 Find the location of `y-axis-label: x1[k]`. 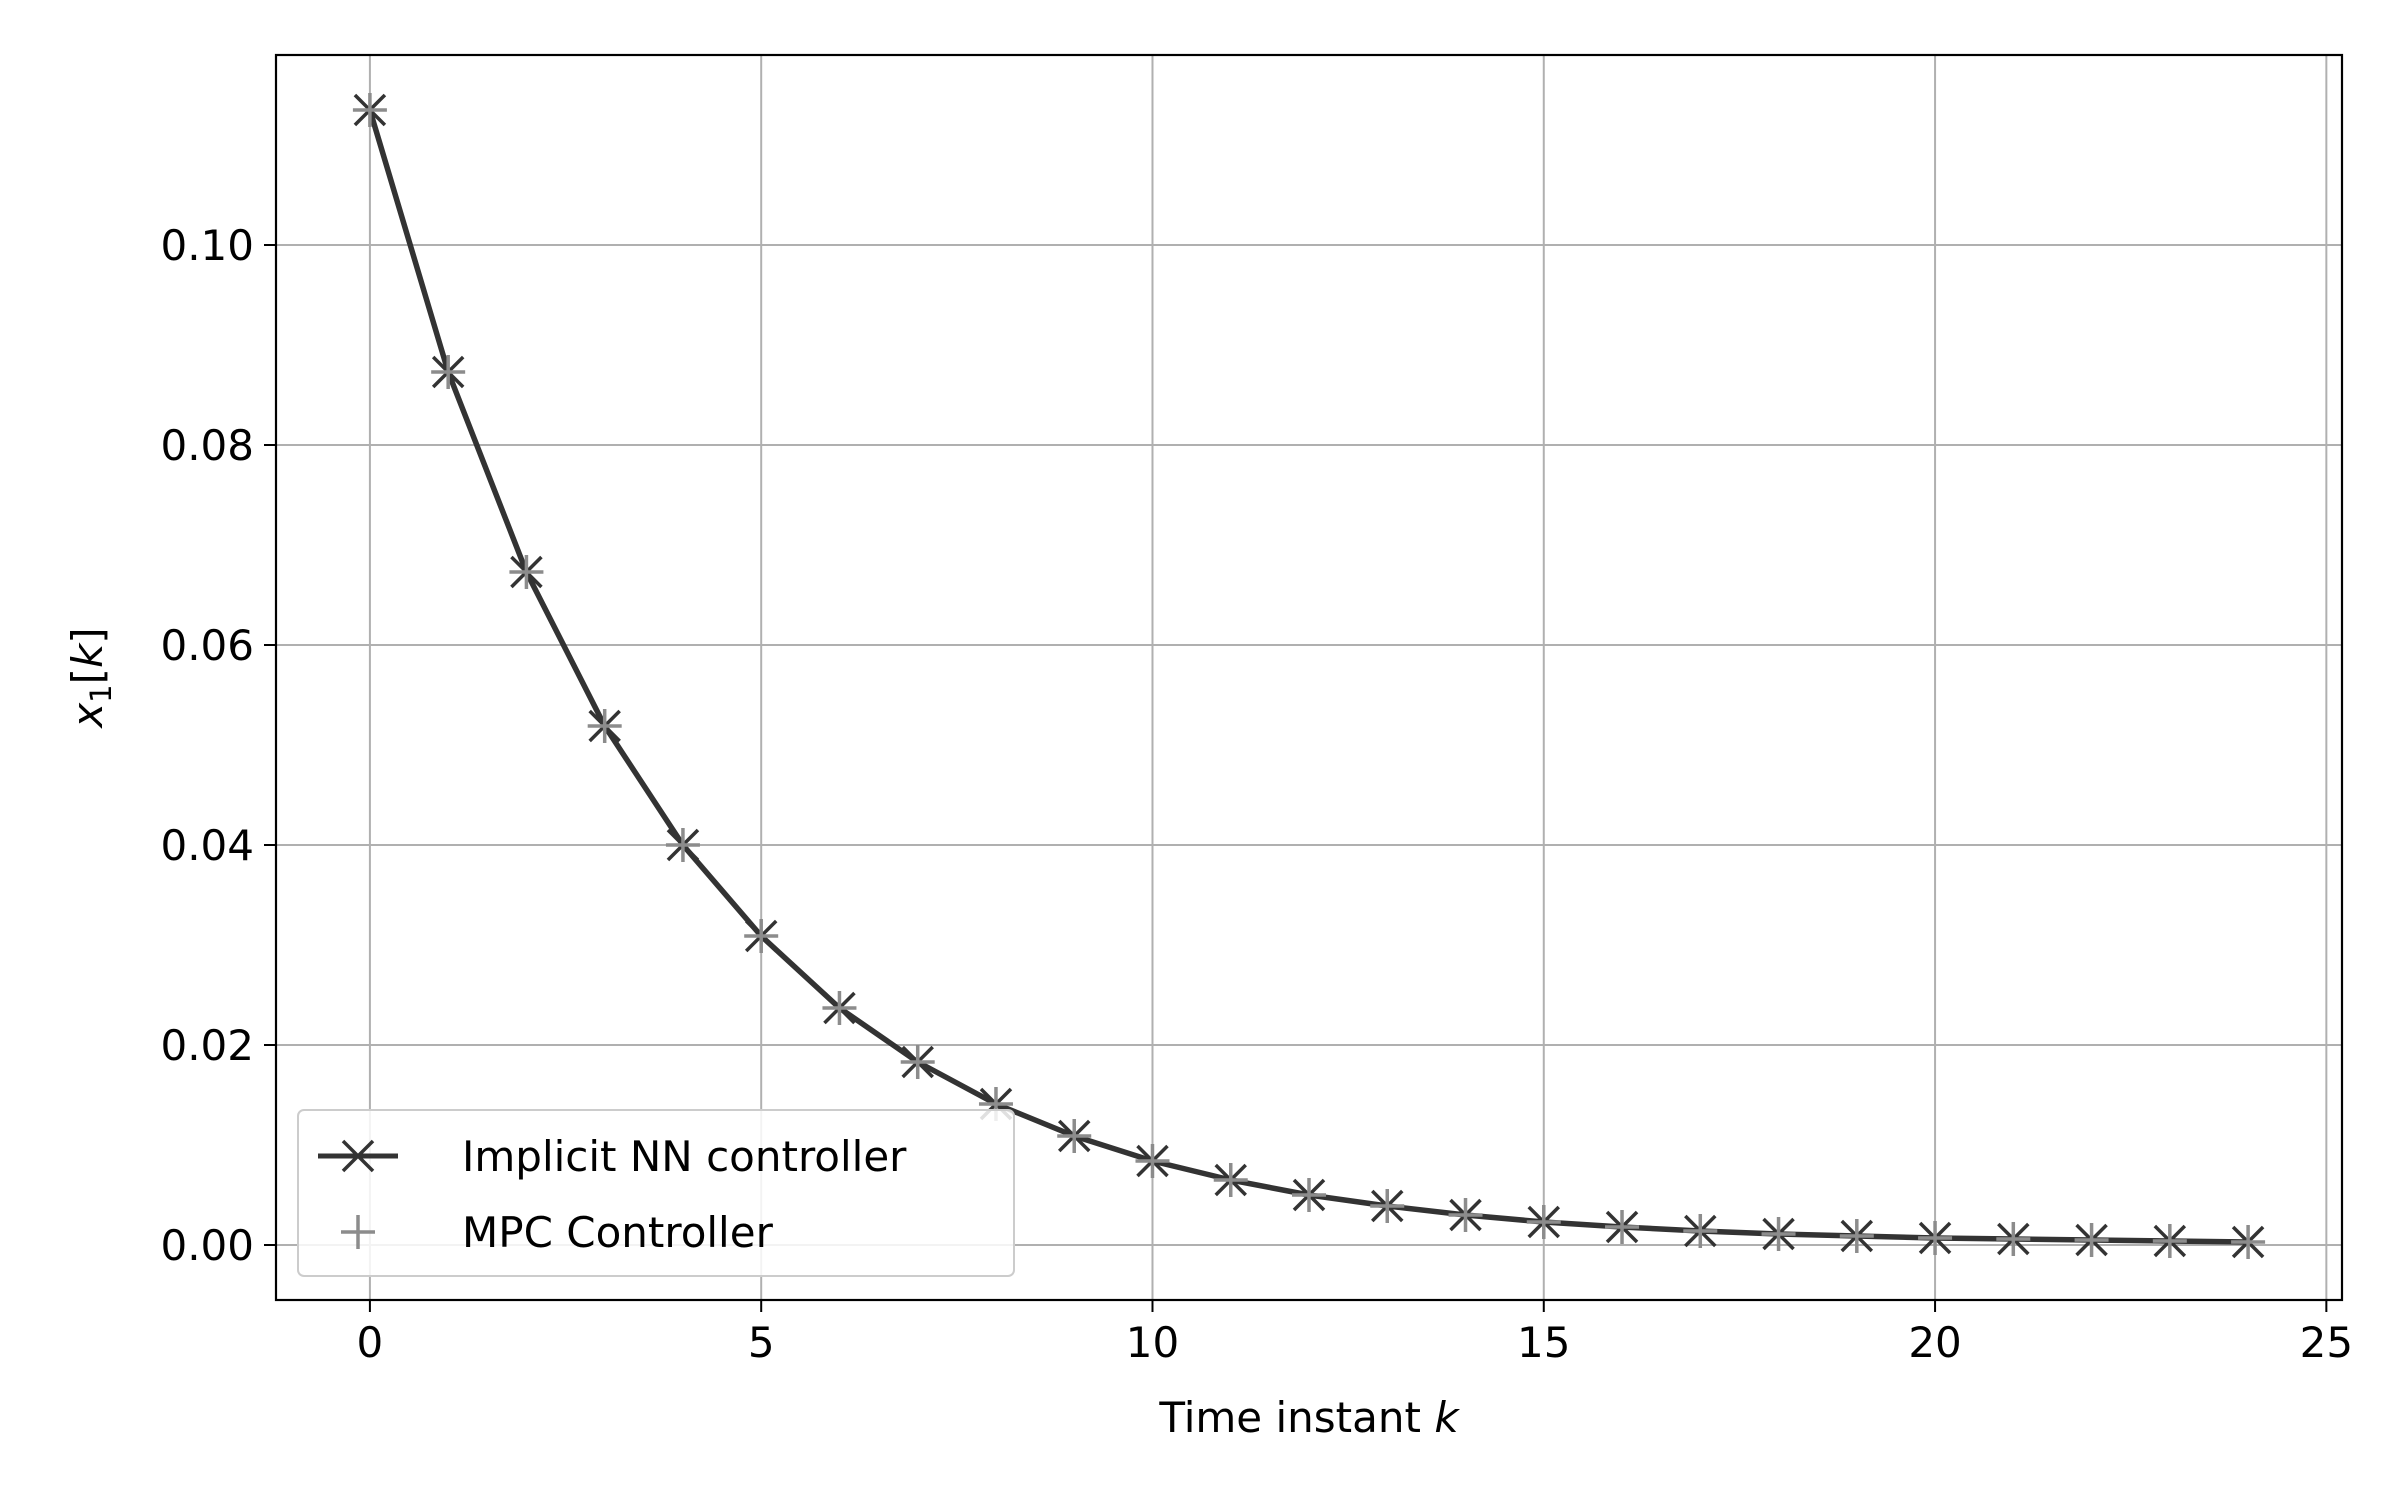

y-axis-label: x1[k] is located at coordinates (90, 678).